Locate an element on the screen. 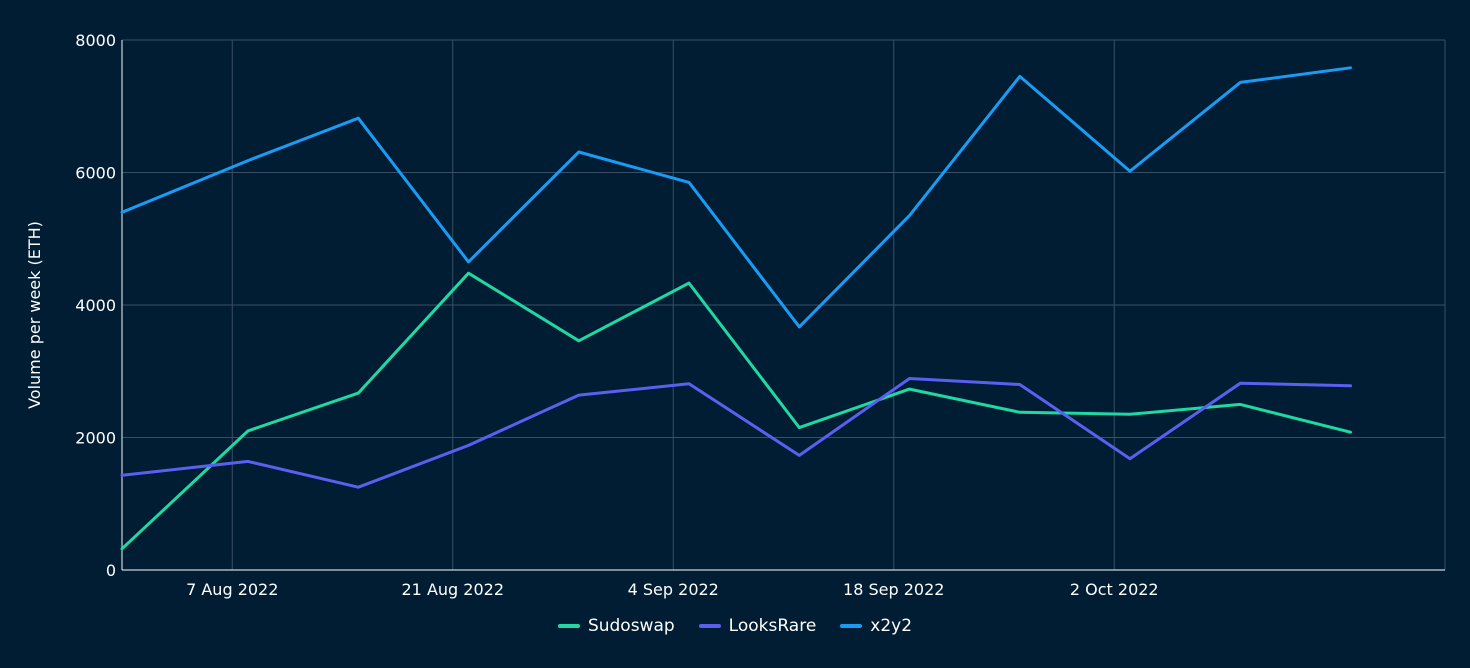 This screenshot has width=1470, height=668. y-axis-title: Volume per week (ETH) is located at coordinates (34, 315).